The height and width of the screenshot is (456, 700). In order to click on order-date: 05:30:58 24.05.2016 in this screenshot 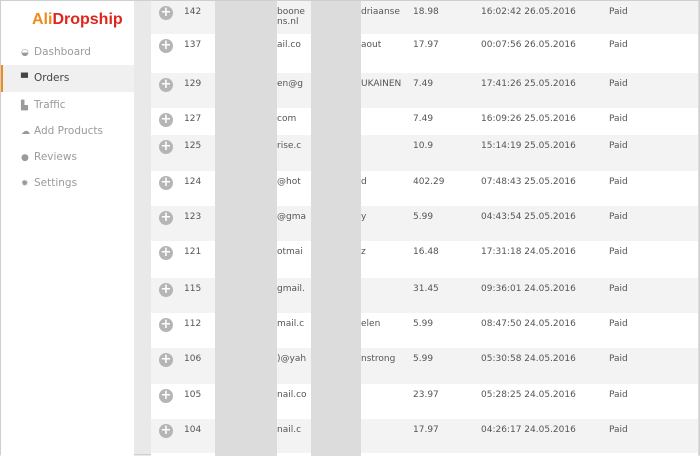, I will do `click(528, 359)`.